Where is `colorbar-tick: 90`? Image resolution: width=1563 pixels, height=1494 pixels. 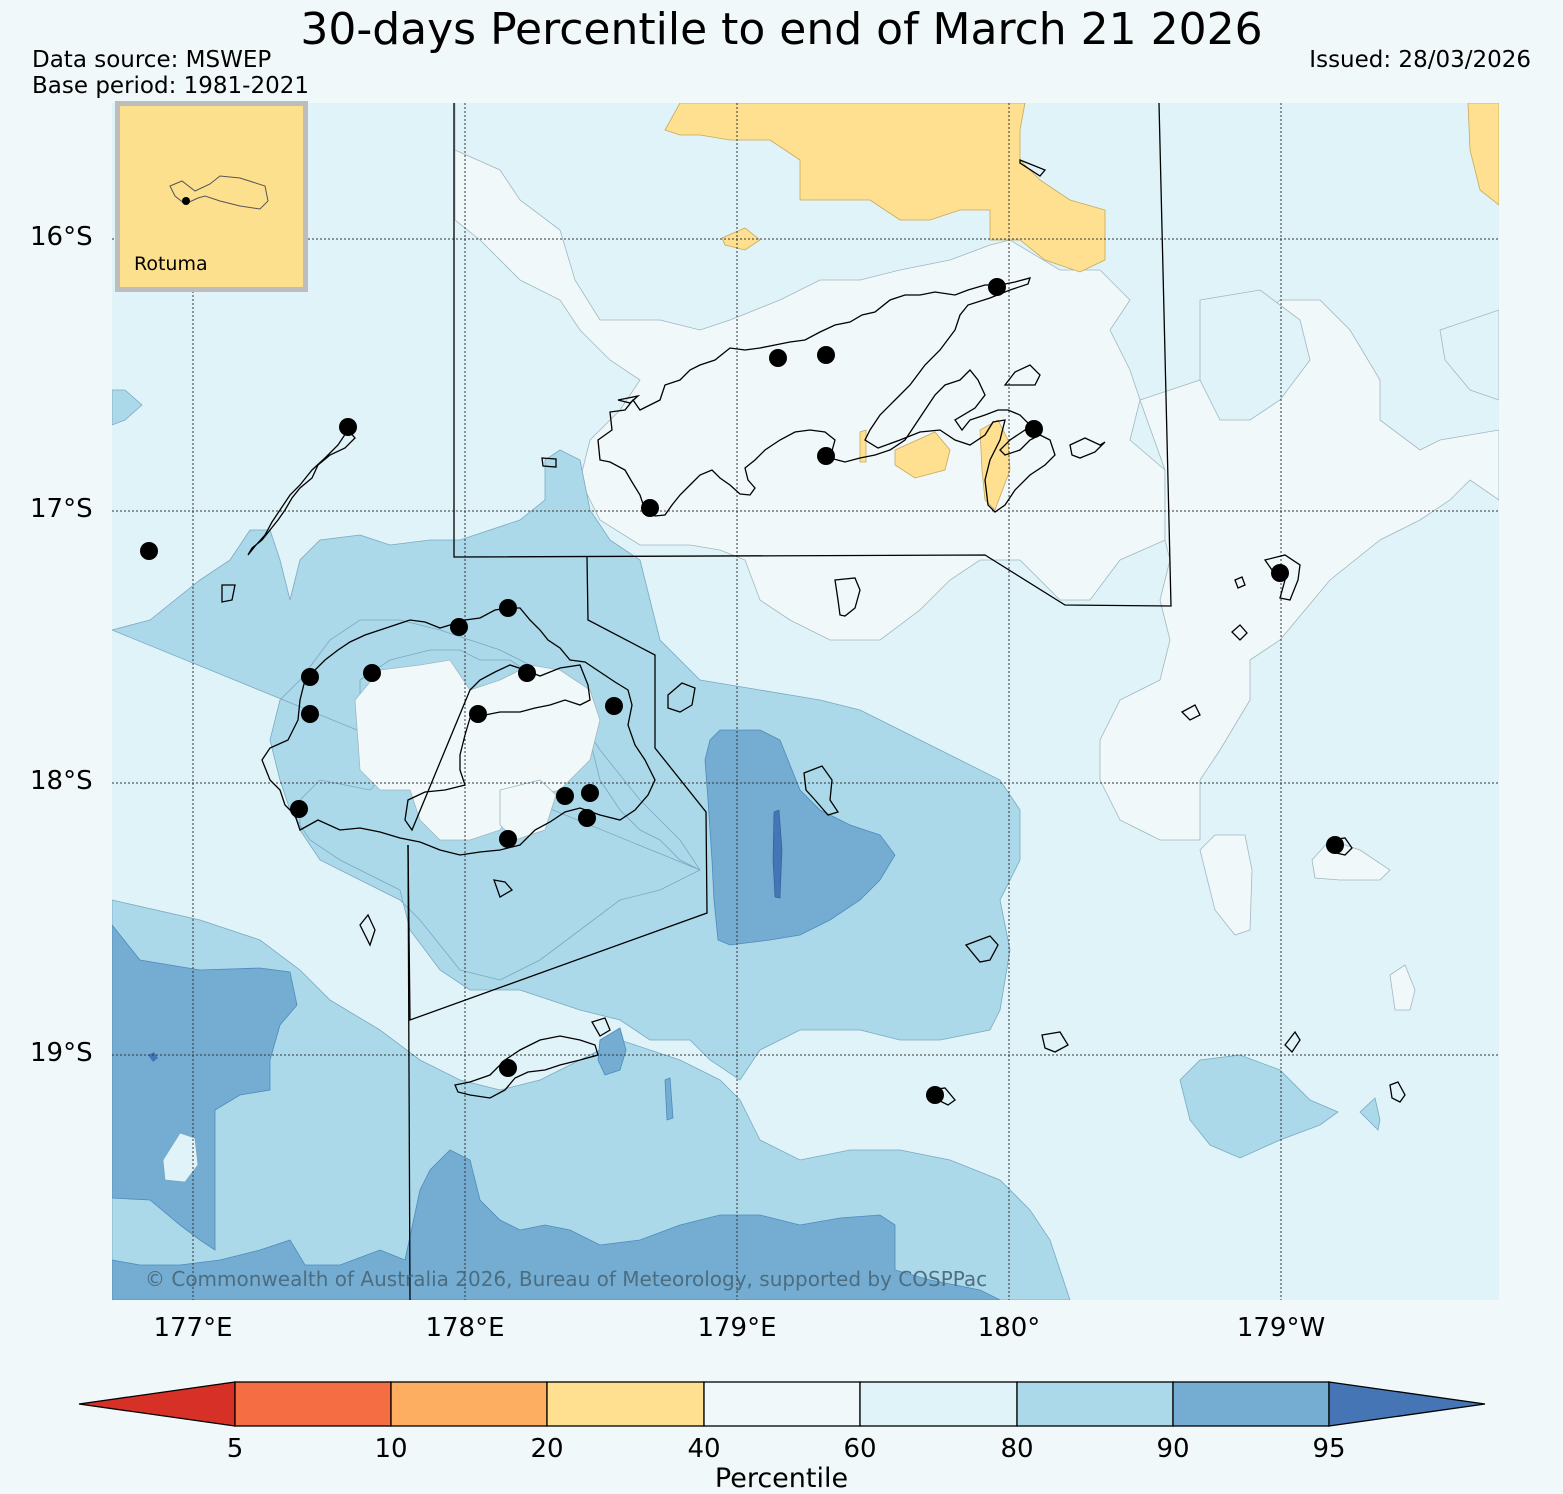
colorbar-tick: 90 is located at coordinates (1173, 1449).